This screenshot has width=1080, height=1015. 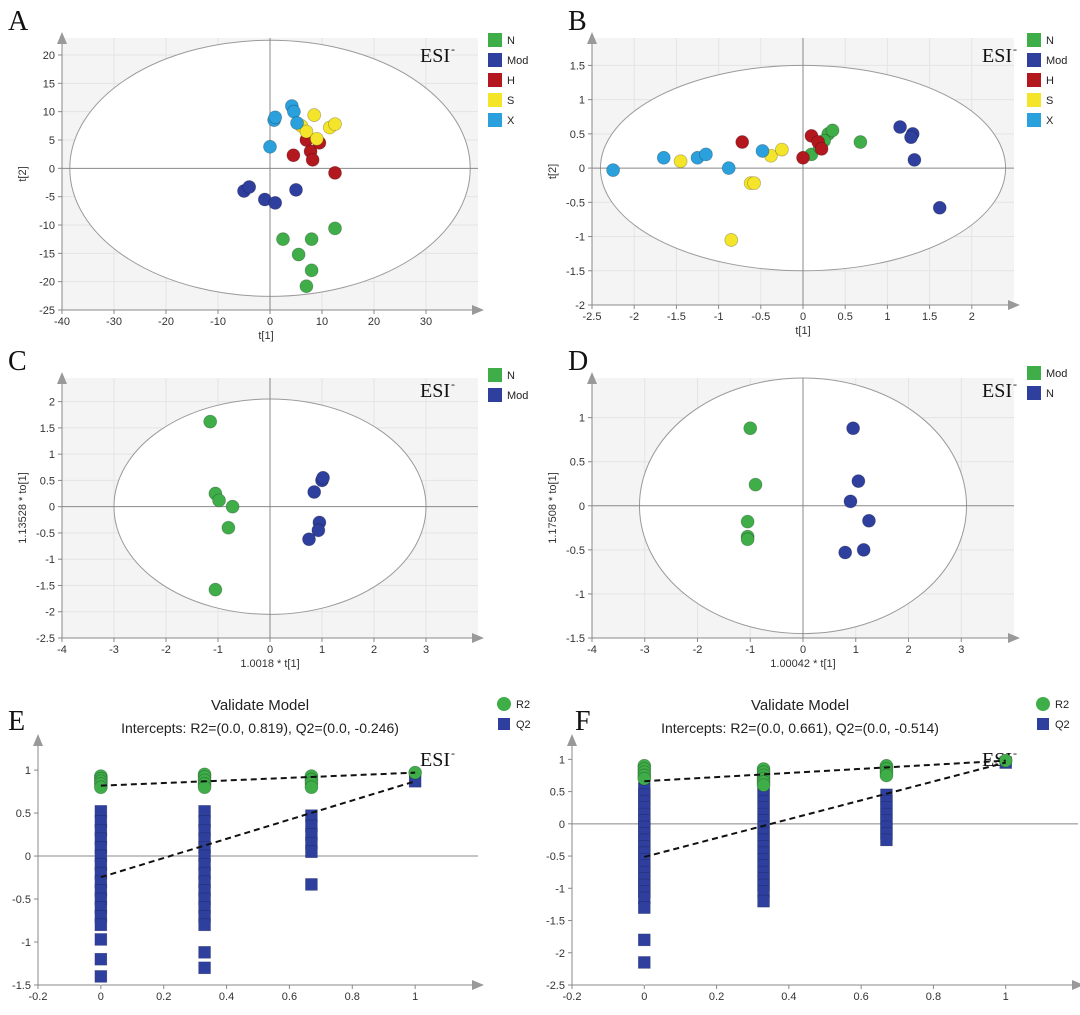 I want to click on x-tick-label: -2, so click(x=698, y=650).